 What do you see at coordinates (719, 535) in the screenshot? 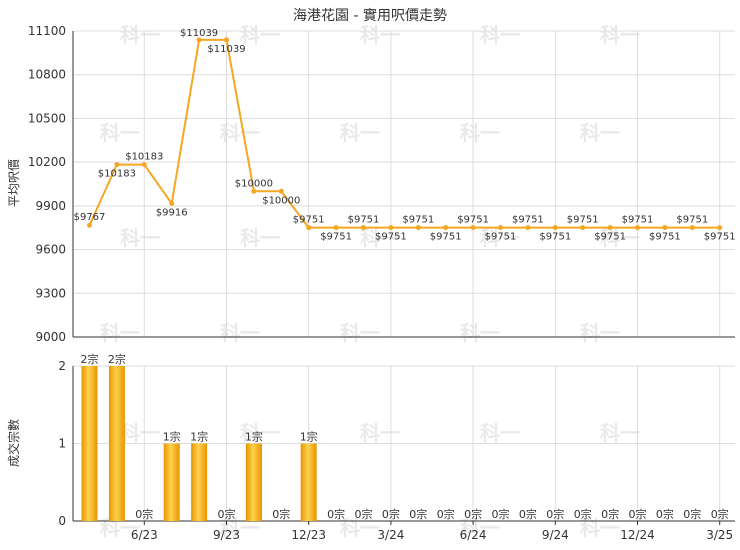
I see `x-tick-label: 3/25` at bounding box center [719, 535].